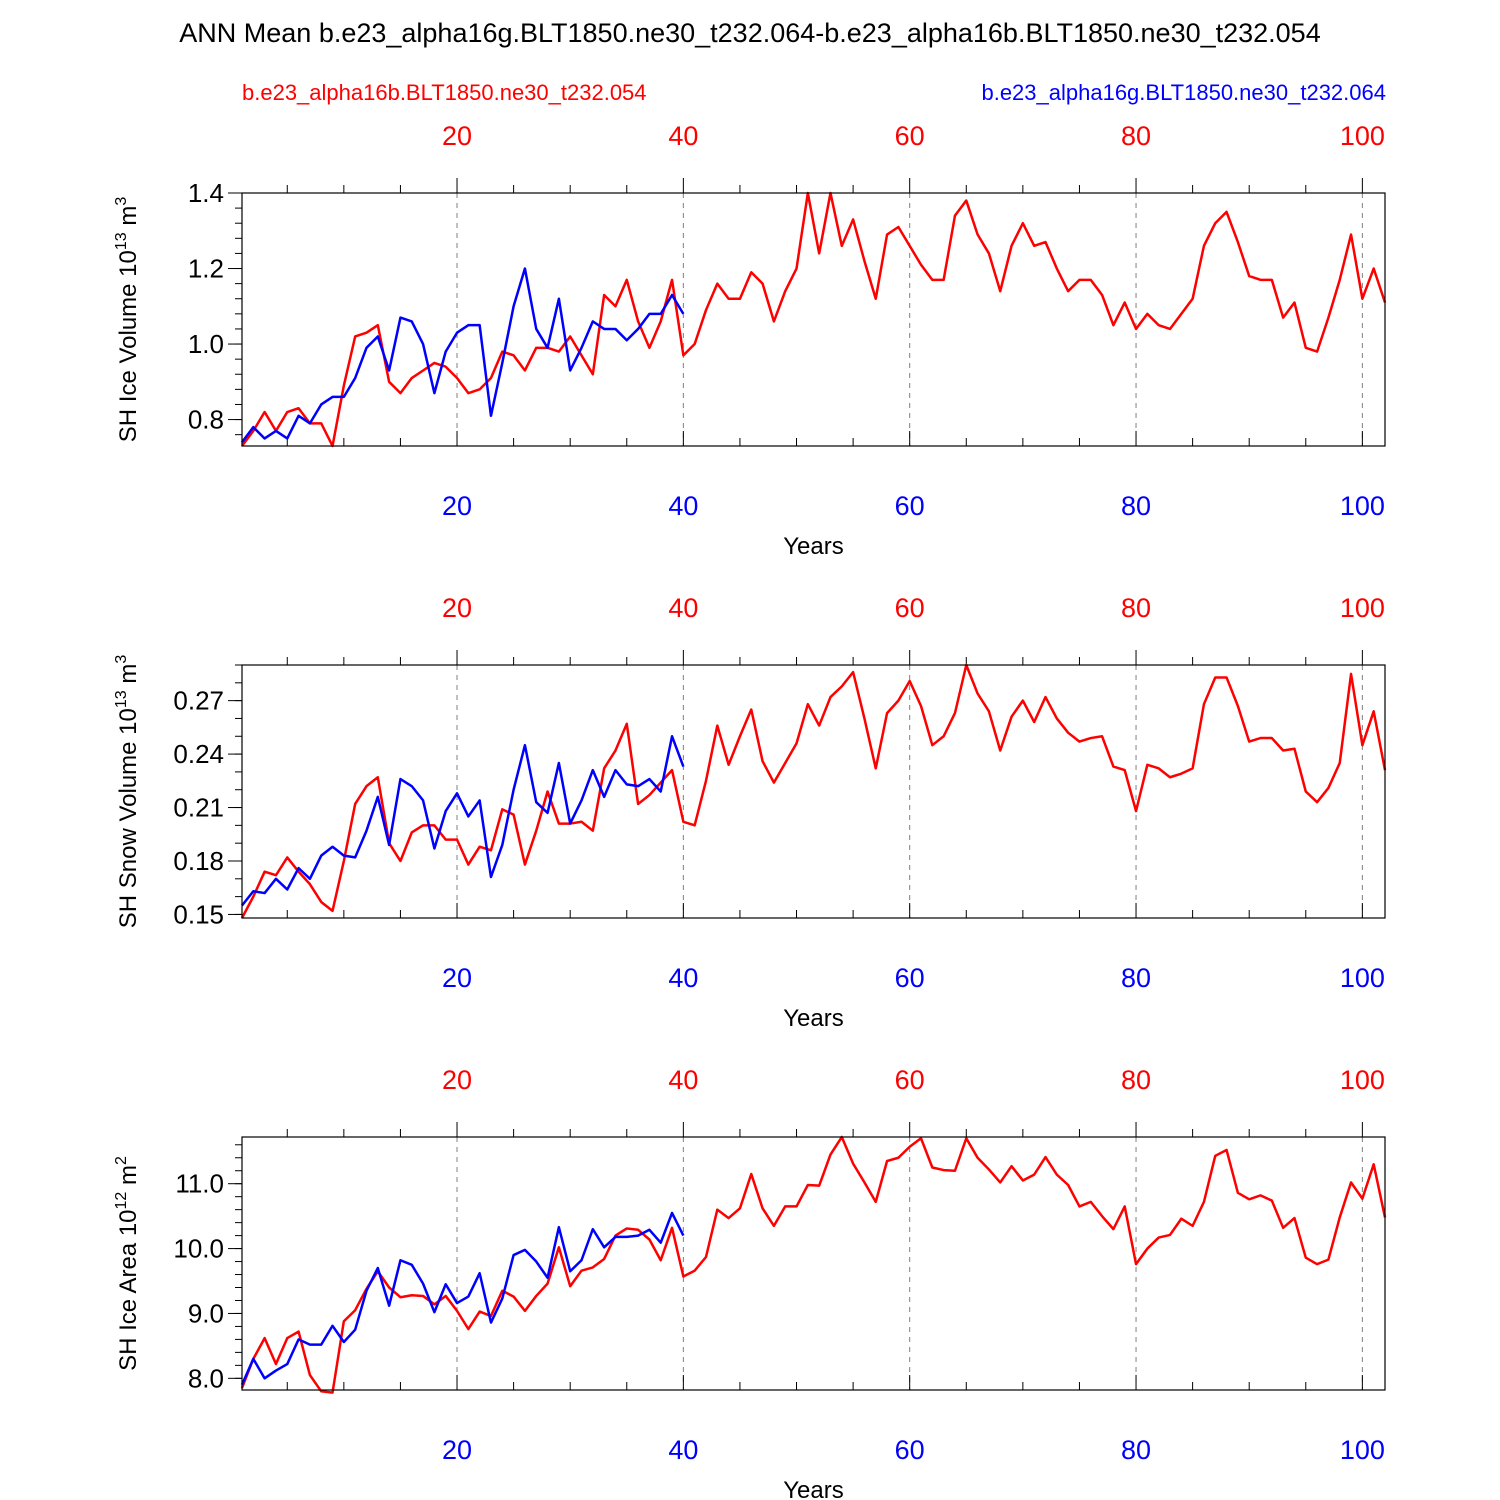  I want to click on y-tick-label: 11.0, so click(199, 1184).